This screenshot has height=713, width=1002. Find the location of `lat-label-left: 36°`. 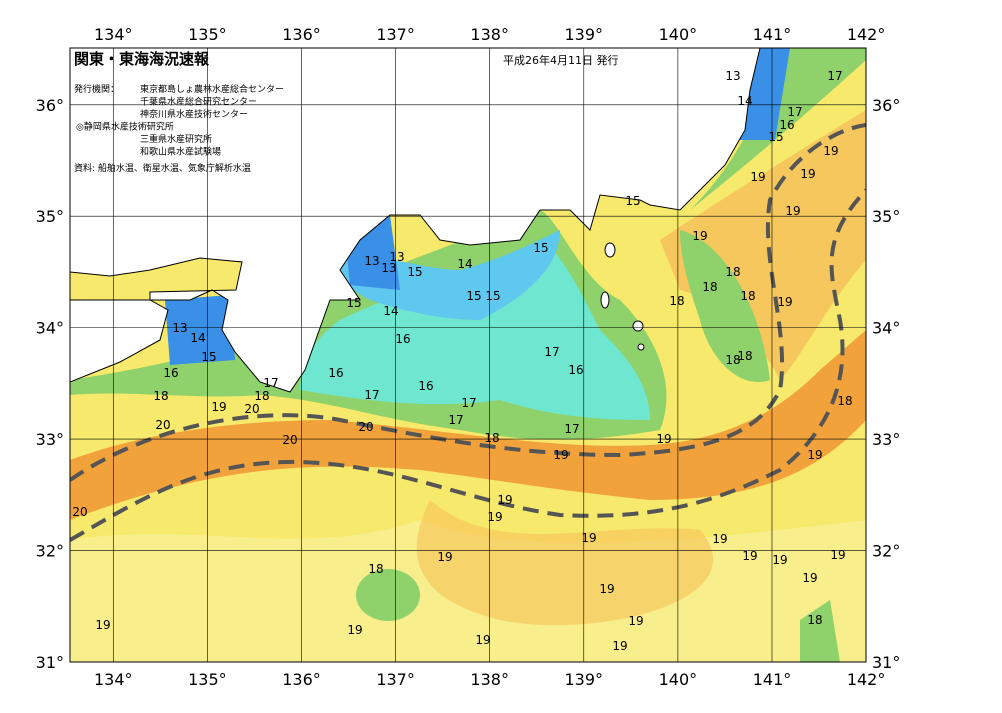

lat-label-left: 36° is located at coordinates (50, 105).